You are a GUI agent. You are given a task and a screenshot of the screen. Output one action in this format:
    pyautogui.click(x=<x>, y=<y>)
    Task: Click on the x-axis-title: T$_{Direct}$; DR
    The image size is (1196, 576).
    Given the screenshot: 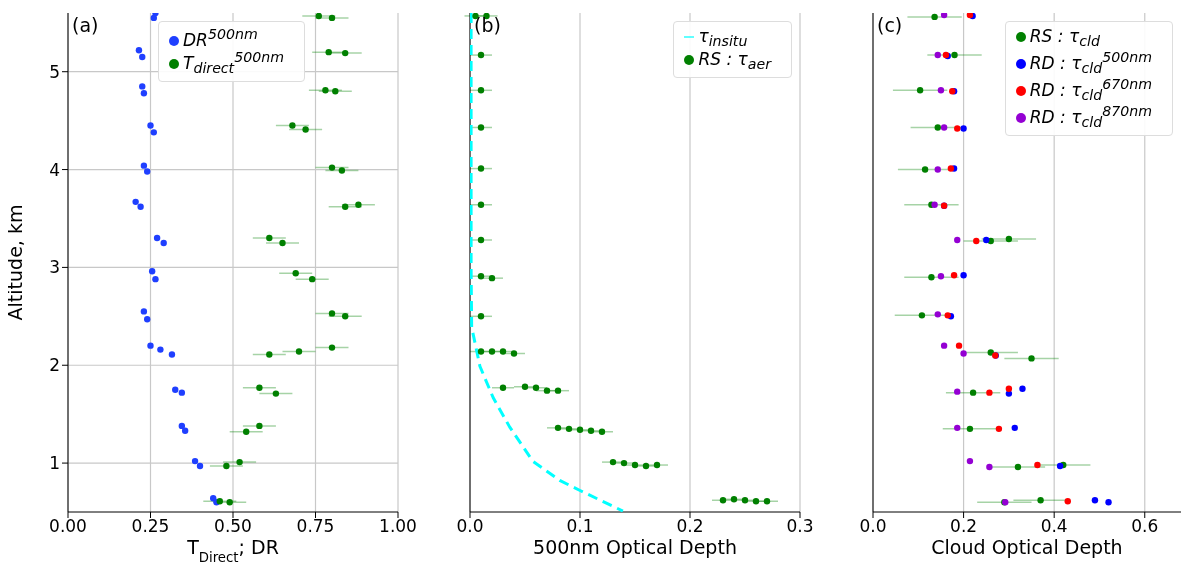 What is the action you would take?
    pyautogui.click(x=232, y=550)
    